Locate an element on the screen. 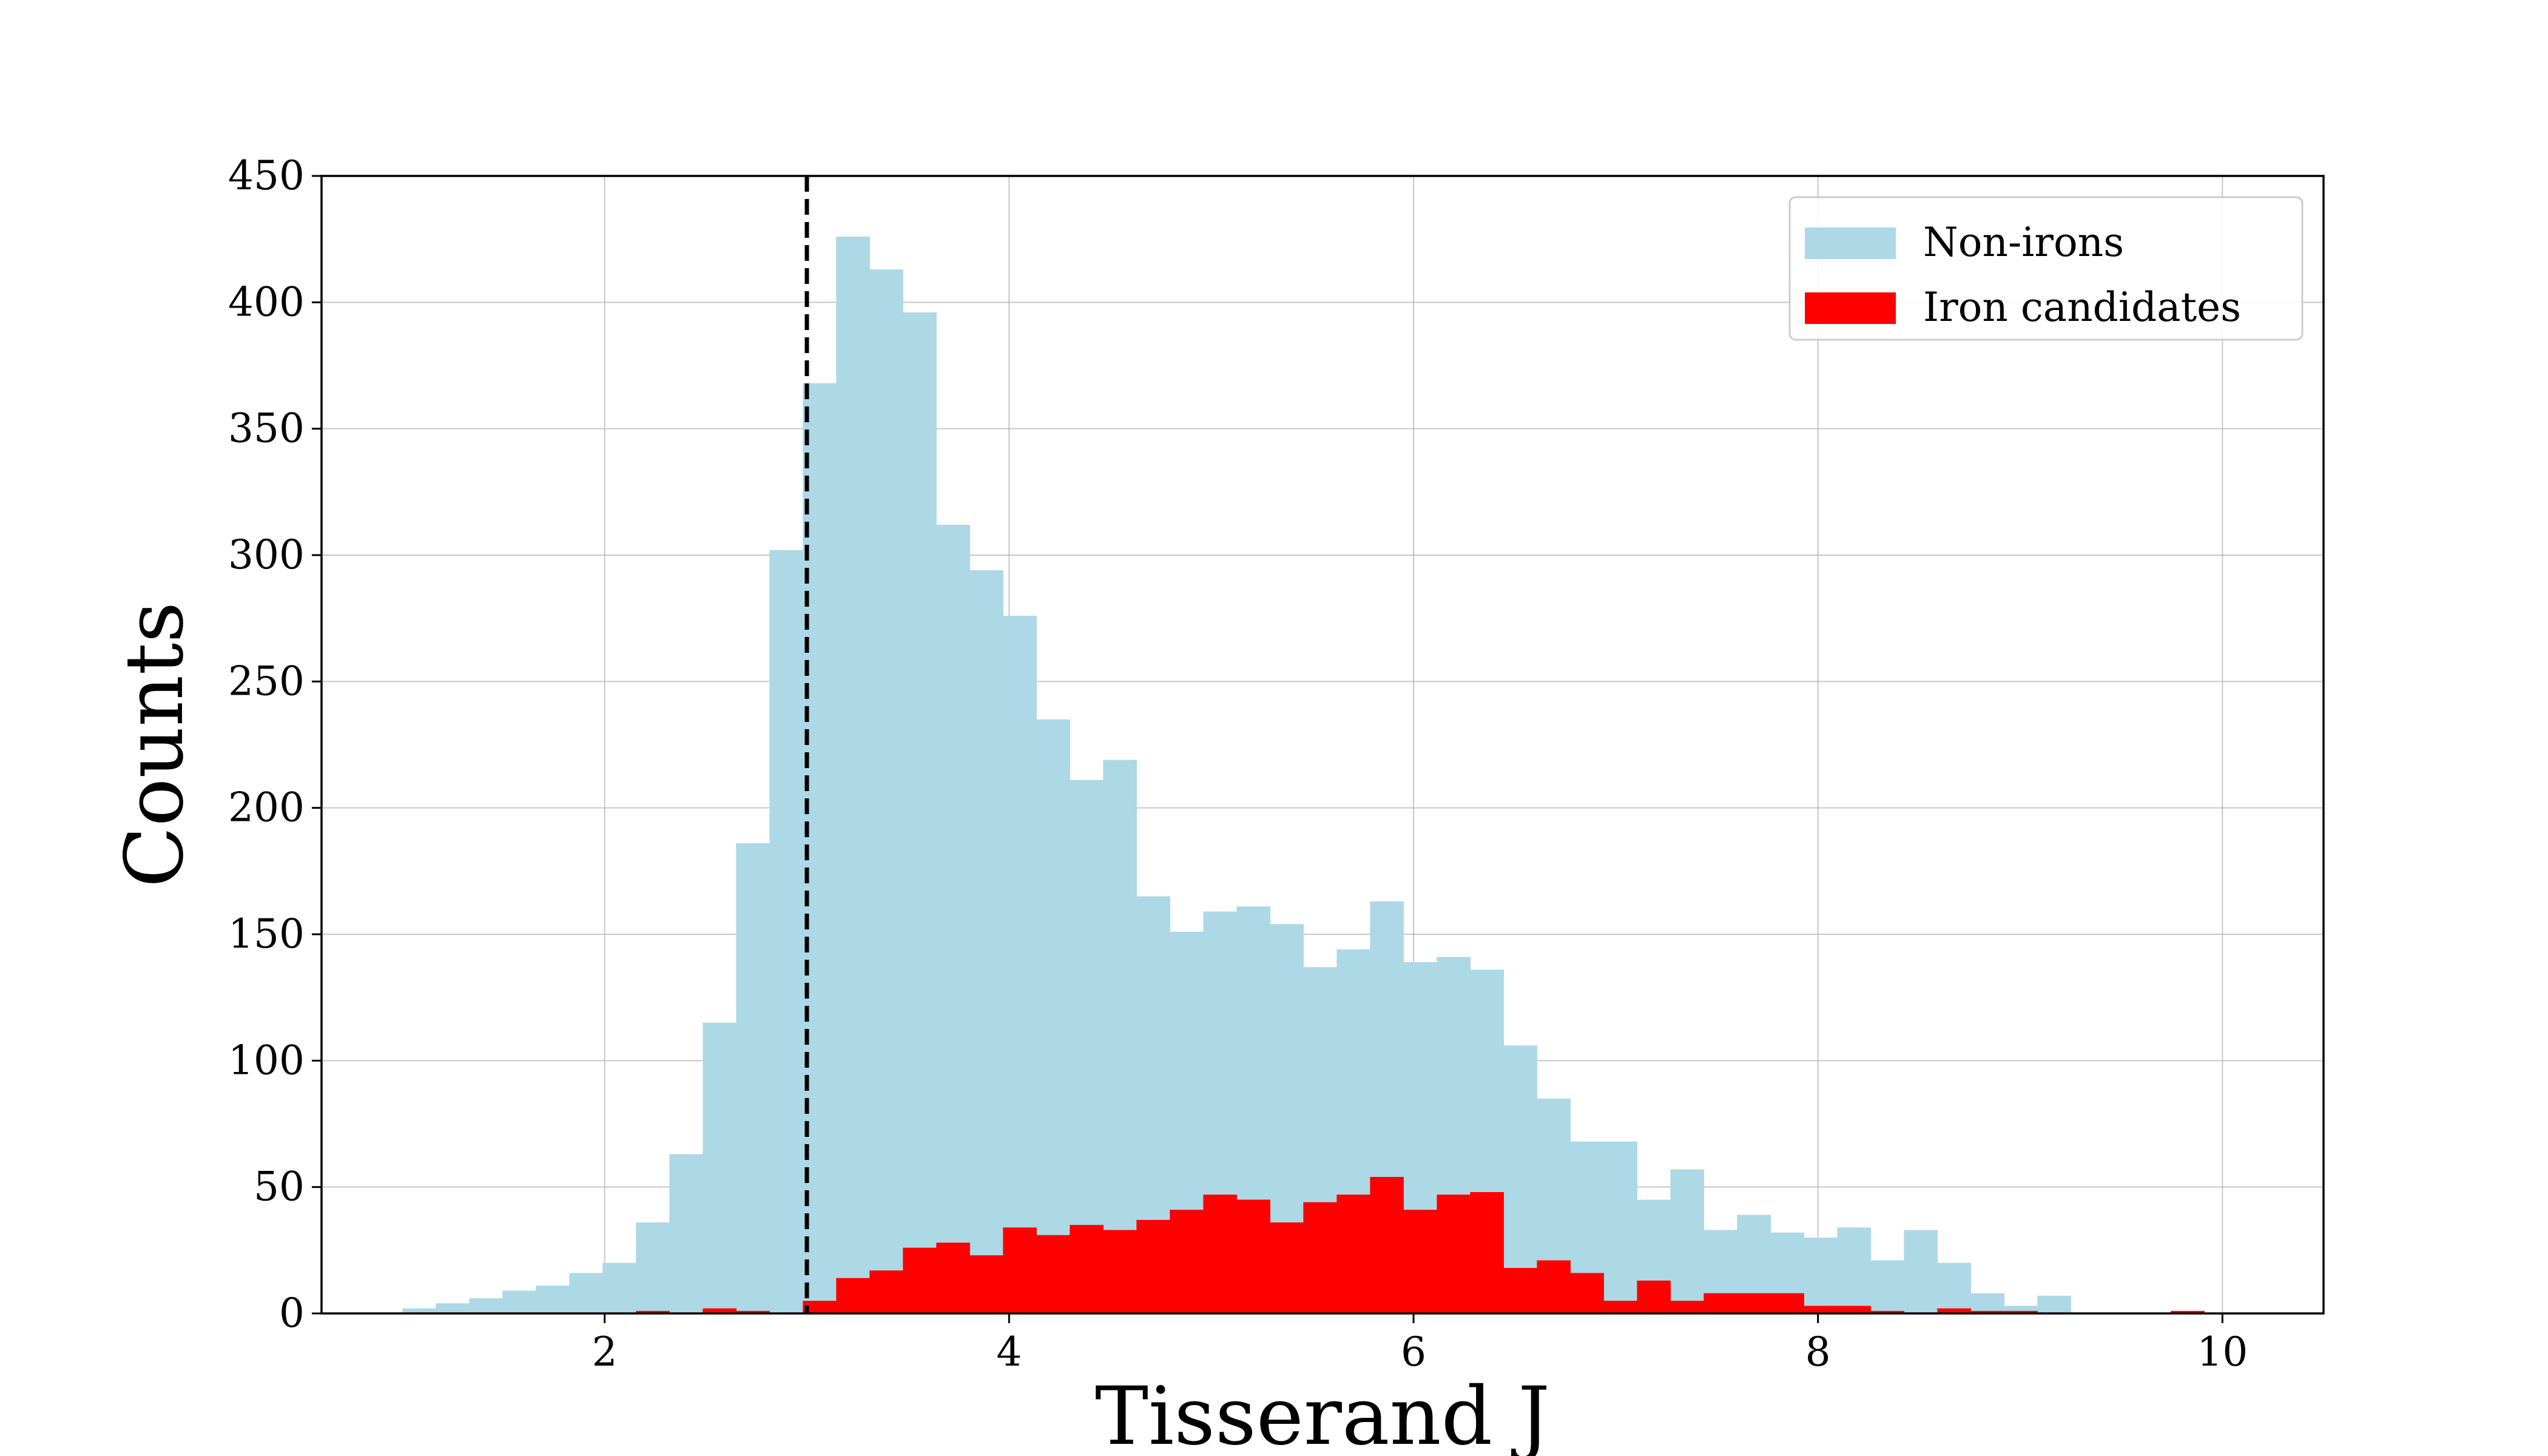  y-tick-label: 250 is located at coordinates (266, 681).